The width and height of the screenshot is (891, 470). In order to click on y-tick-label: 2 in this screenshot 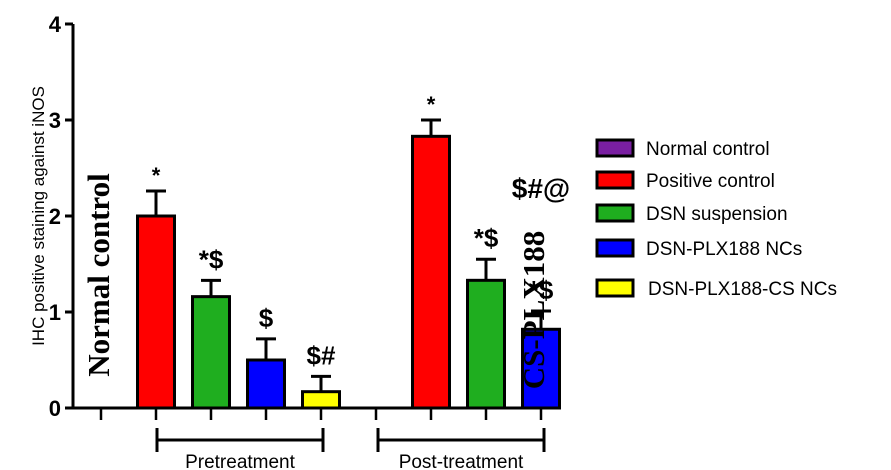, I will do `click(55, 216)`.